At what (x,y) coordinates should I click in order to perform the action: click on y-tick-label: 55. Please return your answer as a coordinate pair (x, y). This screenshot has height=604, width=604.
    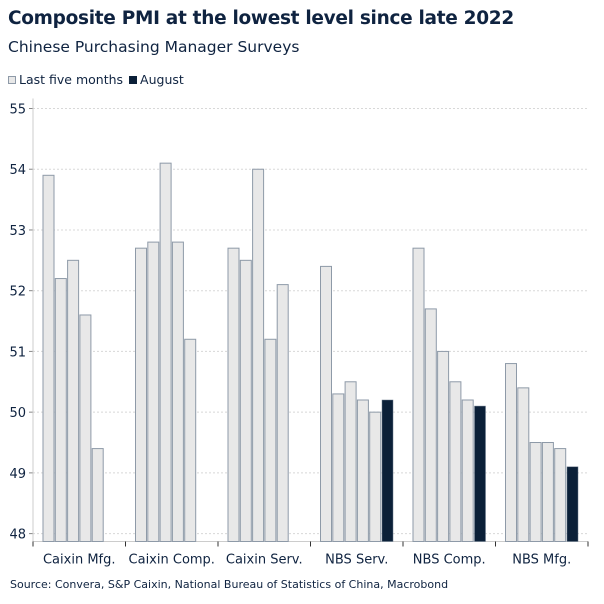
    Looking at the image, I should click on (17, 110).